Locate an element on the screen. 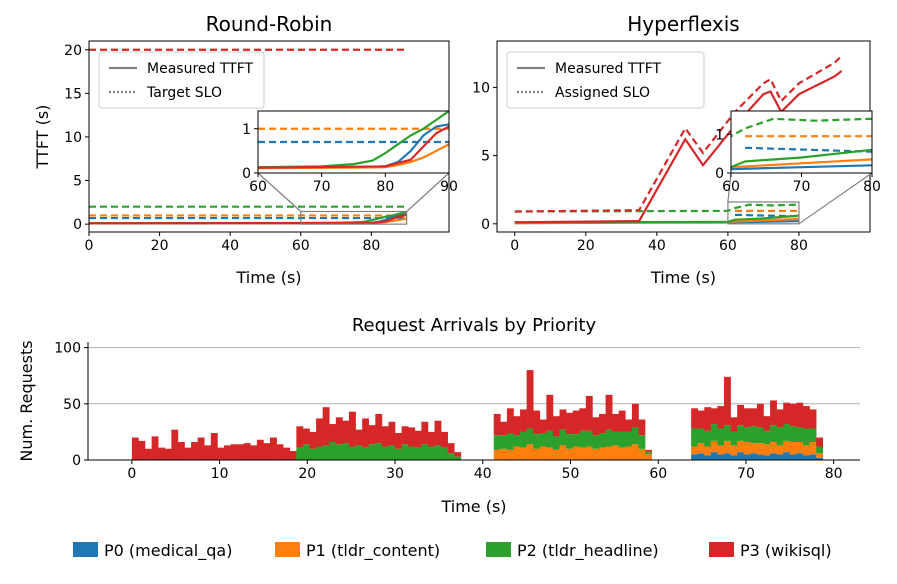 The width and height of the screenshot is (897, 584). x-tick-label: 20 is located at coordinates (586, 246).